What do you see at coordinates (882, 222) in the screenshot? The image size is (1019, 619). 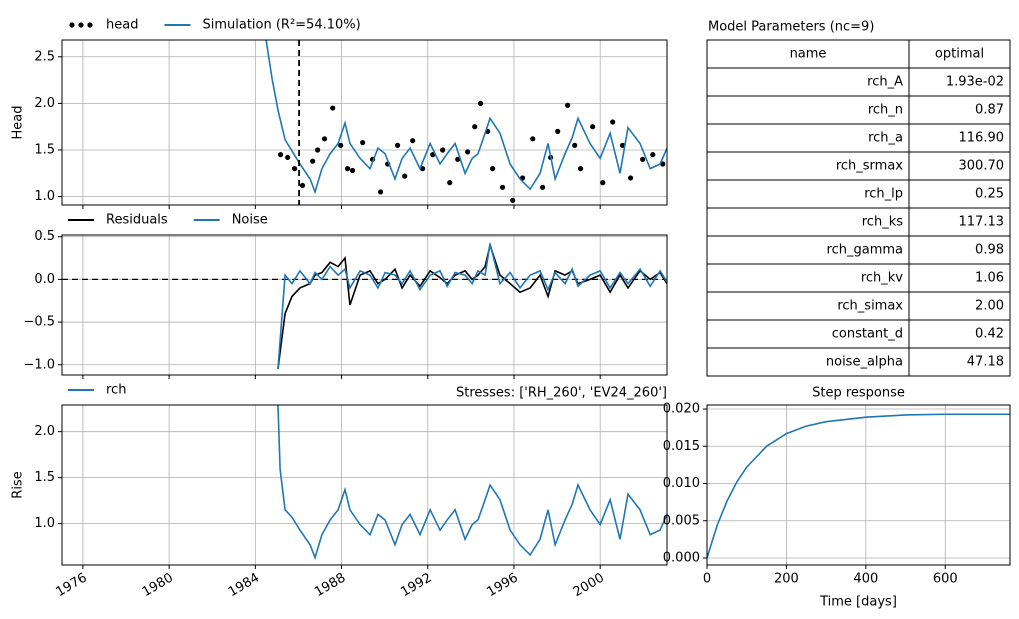 I see `table-cell-text: rch_ks` at bounding box center [882, 222].